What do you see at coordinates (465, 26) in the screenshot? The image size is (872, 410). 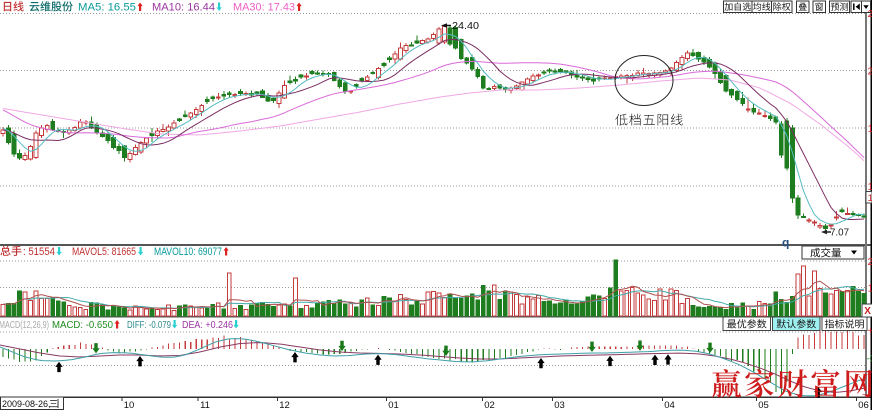 I see `svg-text: 24.40` at bounding box center [465, 26].